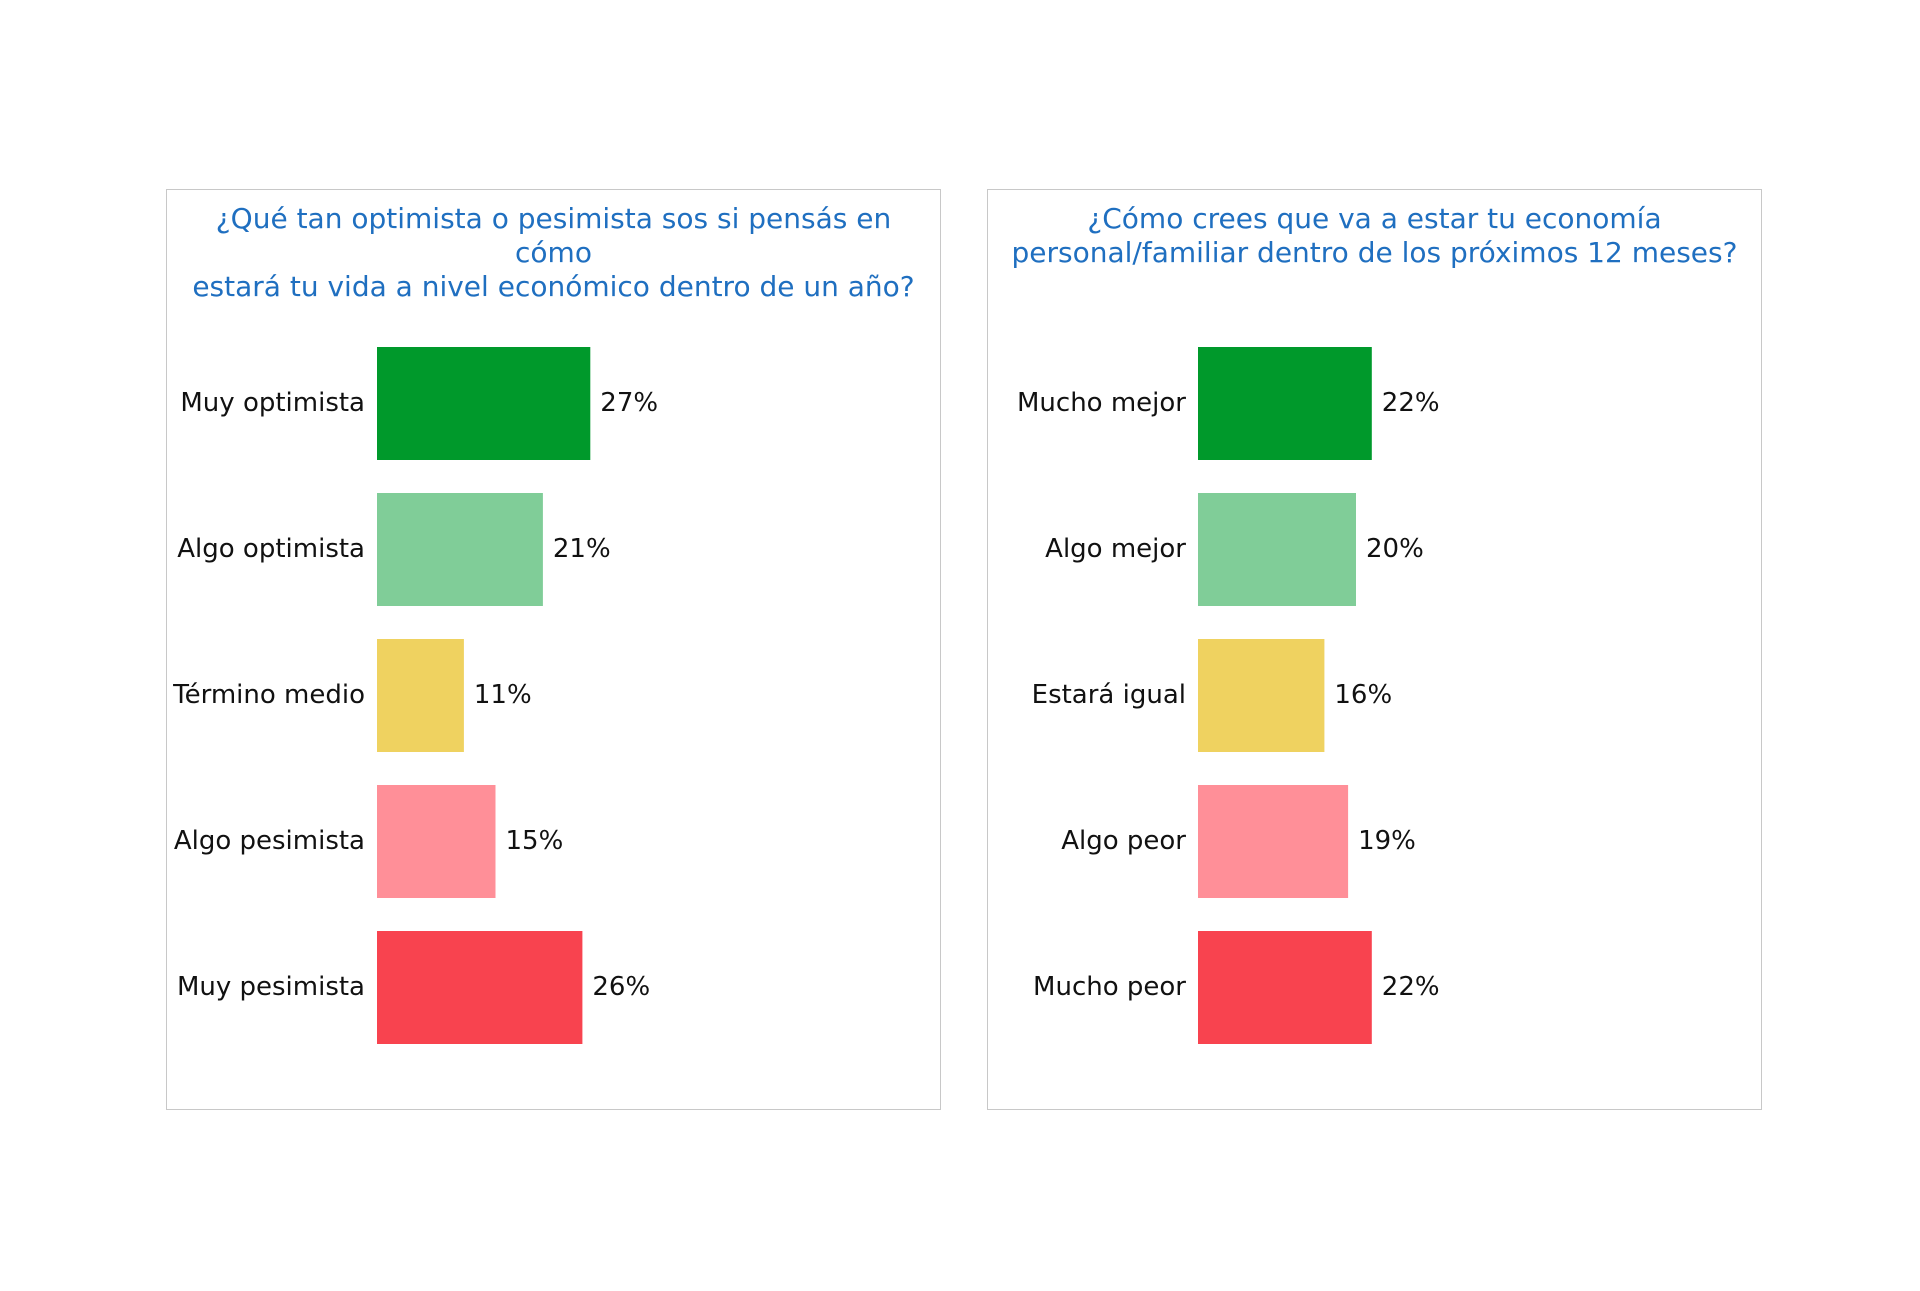 The width and height of the screenshot is (1920, 1291). I want to click on category-label-5: Mucho peor, so click(1109, 987).